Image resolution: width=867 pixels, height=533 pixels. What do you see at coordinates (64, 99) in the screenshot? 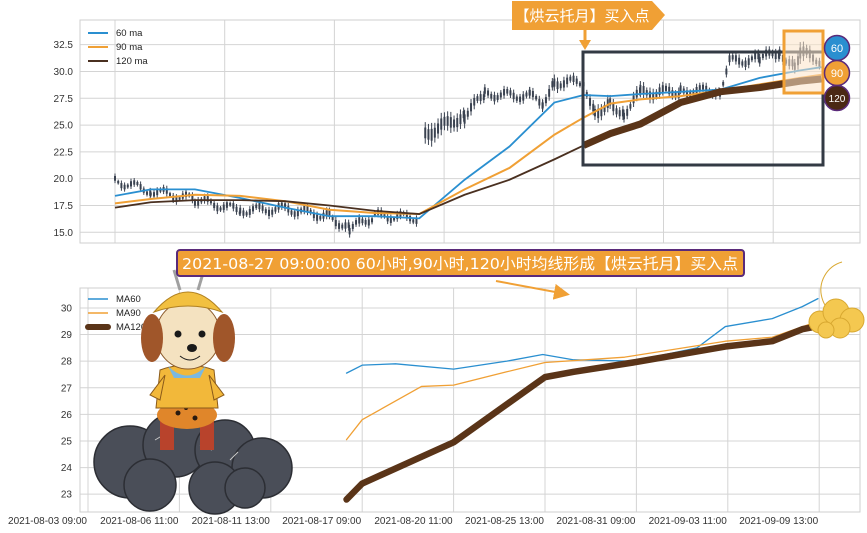
I see `top-y-tick-label: 27.5` at bounding box center [64, 99].